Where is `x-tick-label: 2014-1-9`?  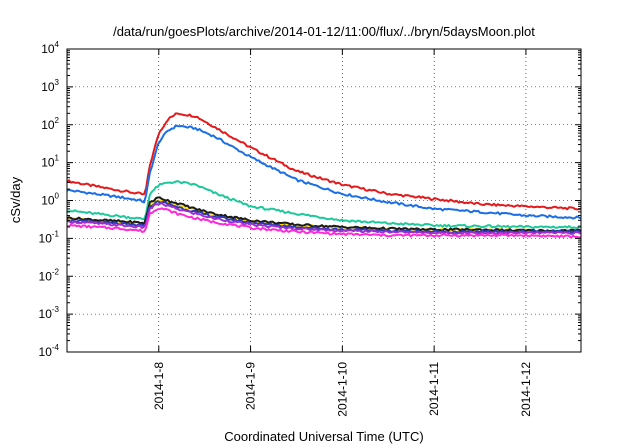 x-tick-label: 2014-1-9 is located at coordinates (251, 386).